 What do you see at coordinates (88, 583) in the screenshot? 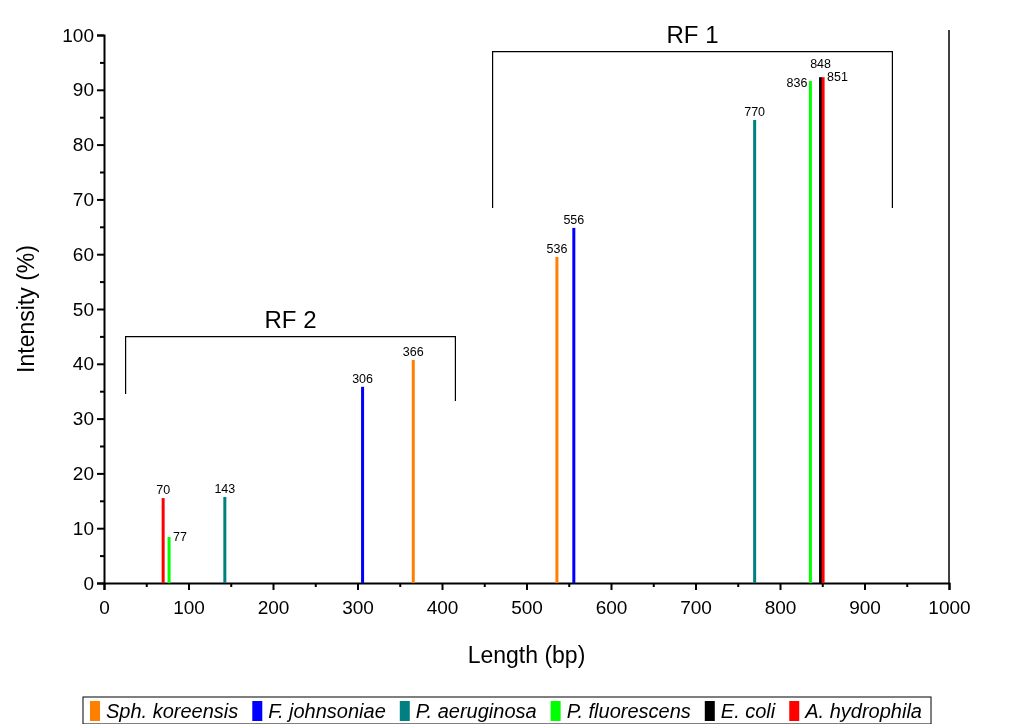
I see `y-tick-label: 0` at bounding box center [88, 583].